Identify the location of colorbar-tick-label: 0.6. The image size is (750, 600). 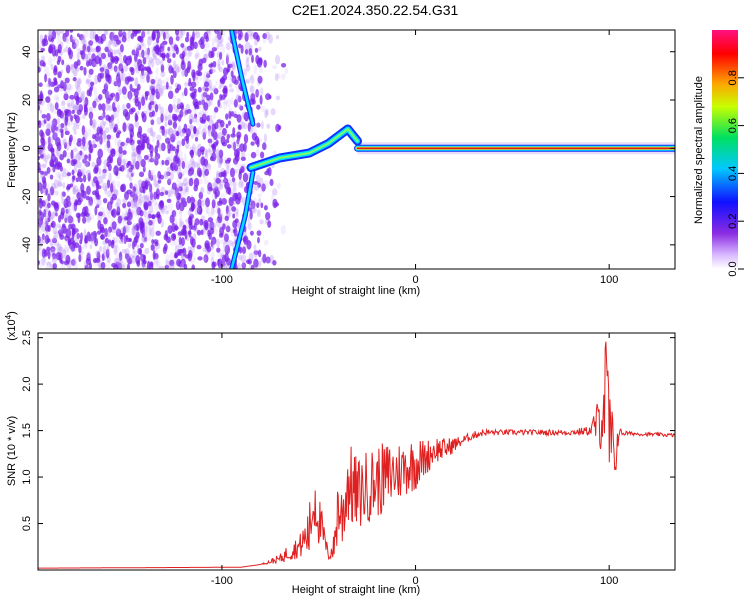
(733, 125).